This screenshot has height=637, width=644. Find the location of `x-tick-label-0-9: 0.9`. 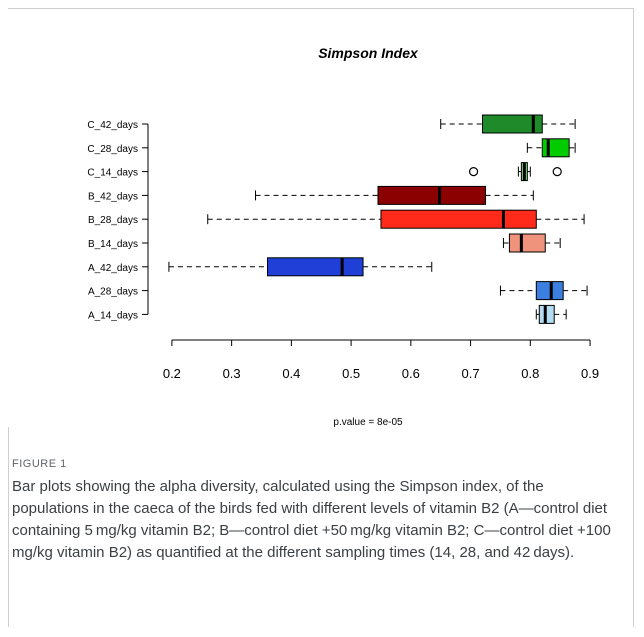

x-tick-label-0-9: 0.9 is located at coordinates (590, 373).